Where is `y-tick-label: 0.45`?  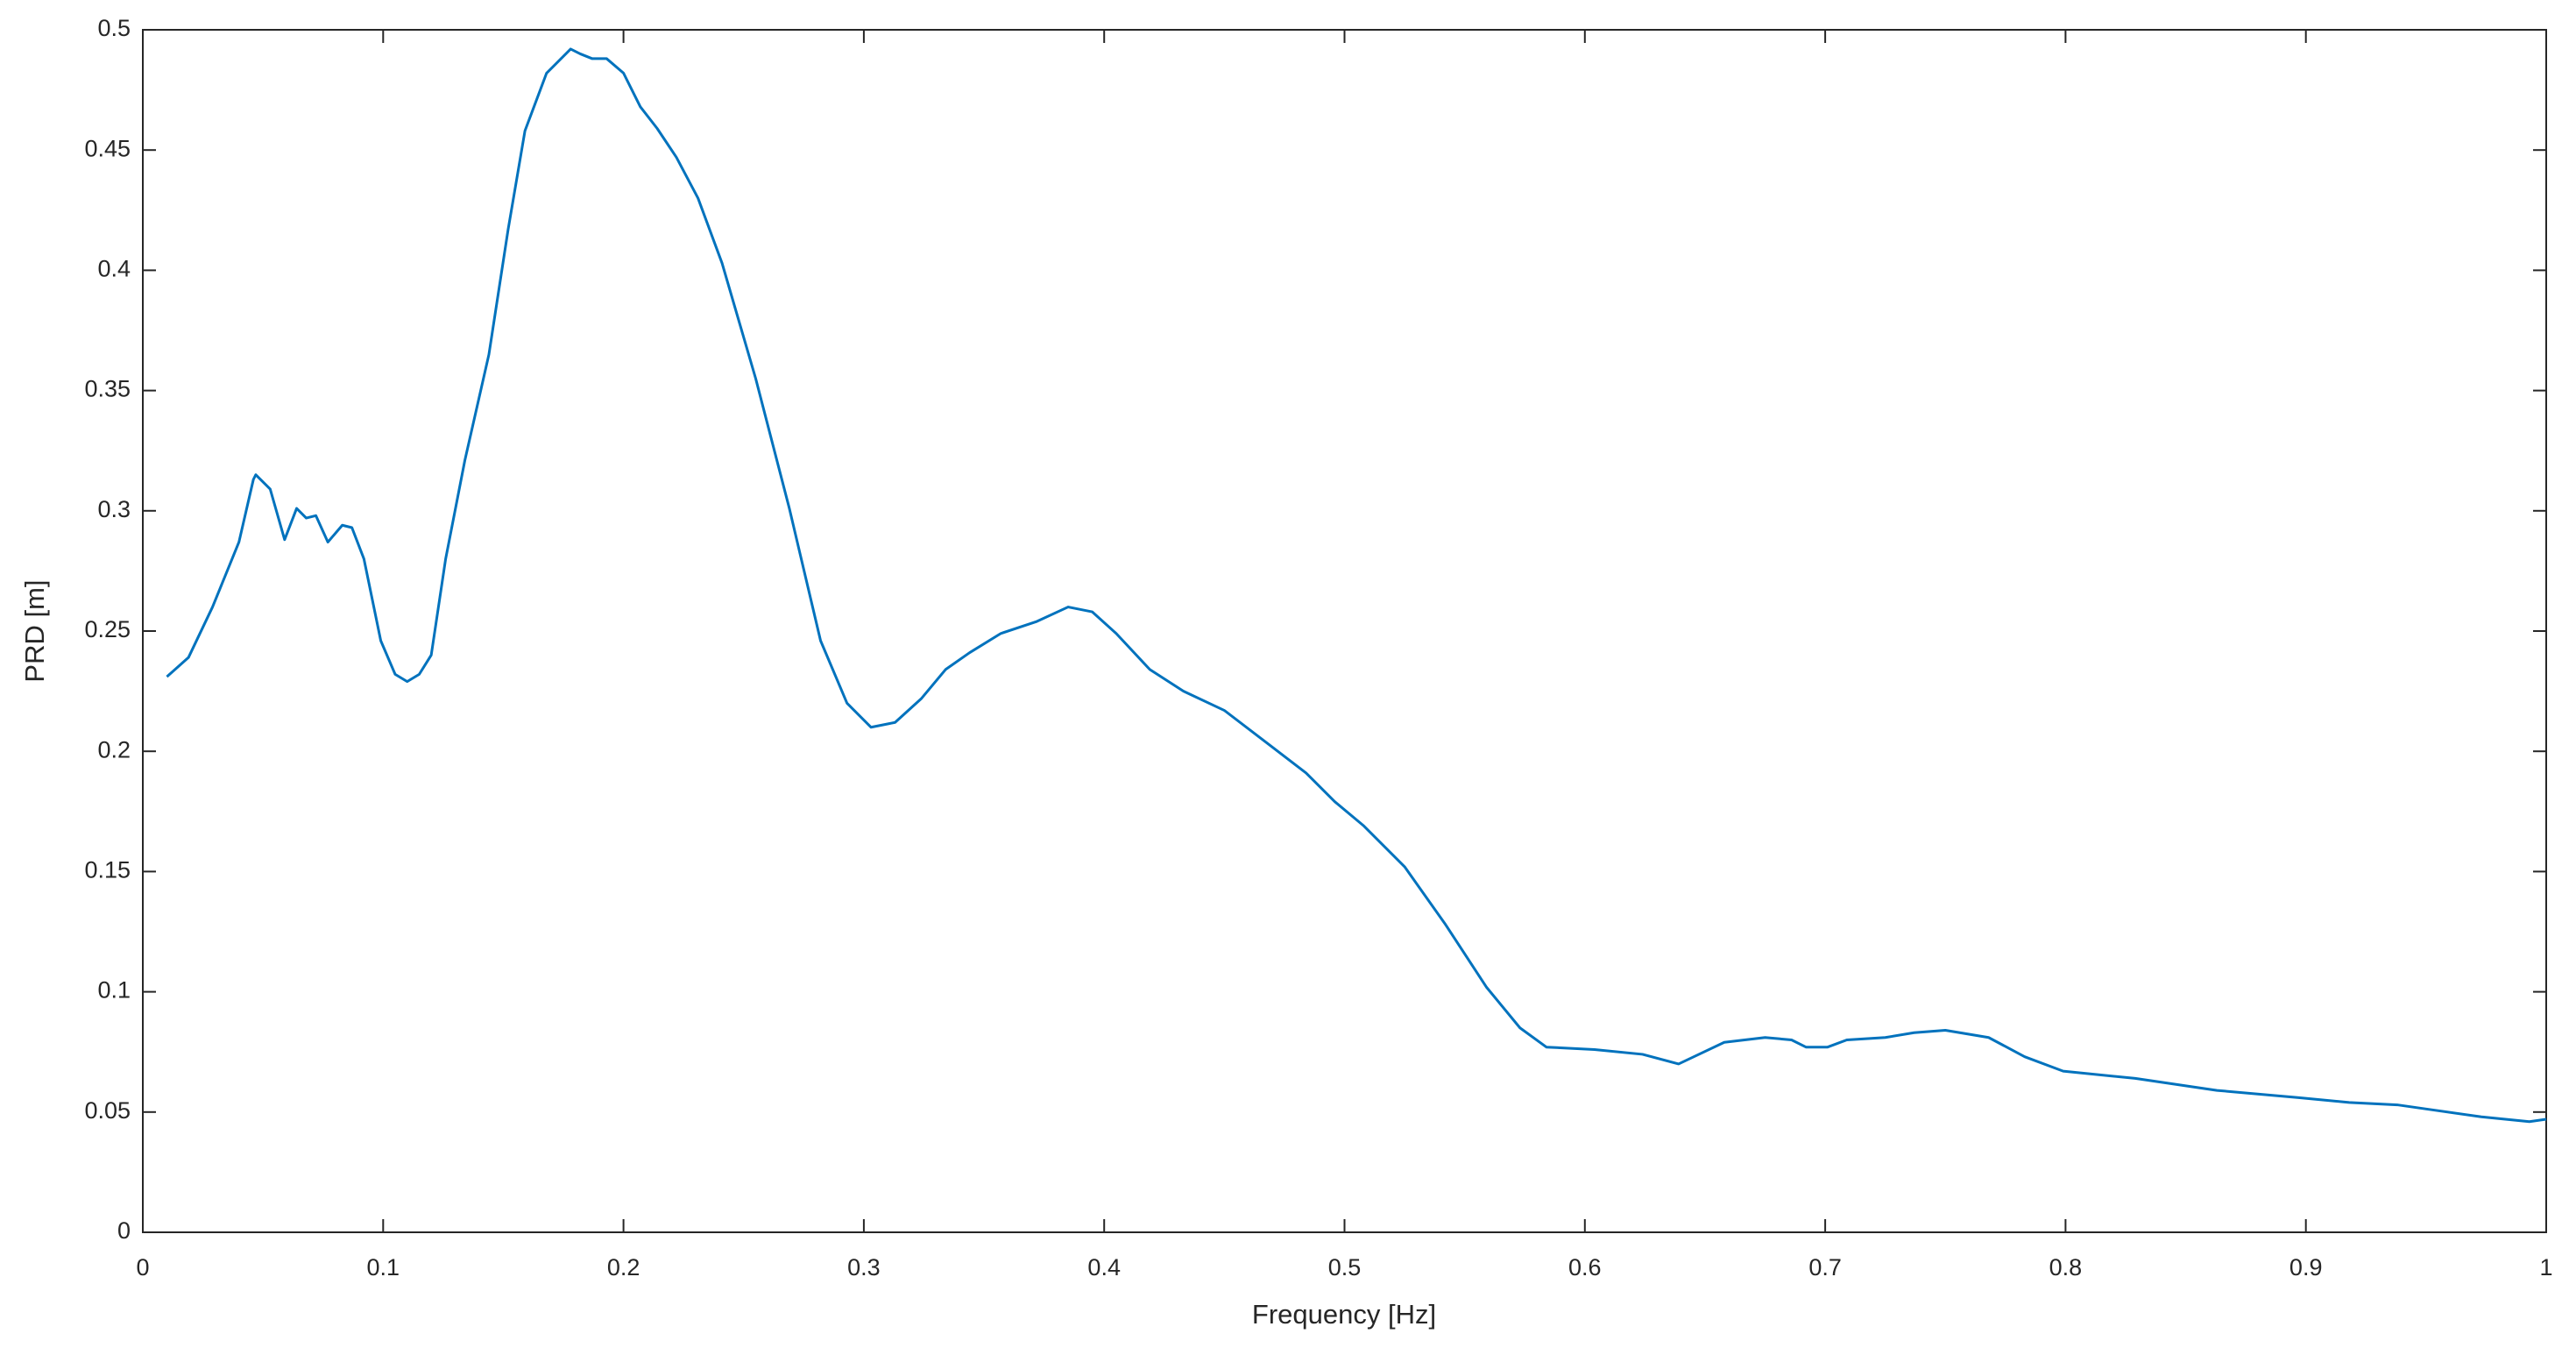
y-tick-label: 0.45 is located at coordinates (107, 148).